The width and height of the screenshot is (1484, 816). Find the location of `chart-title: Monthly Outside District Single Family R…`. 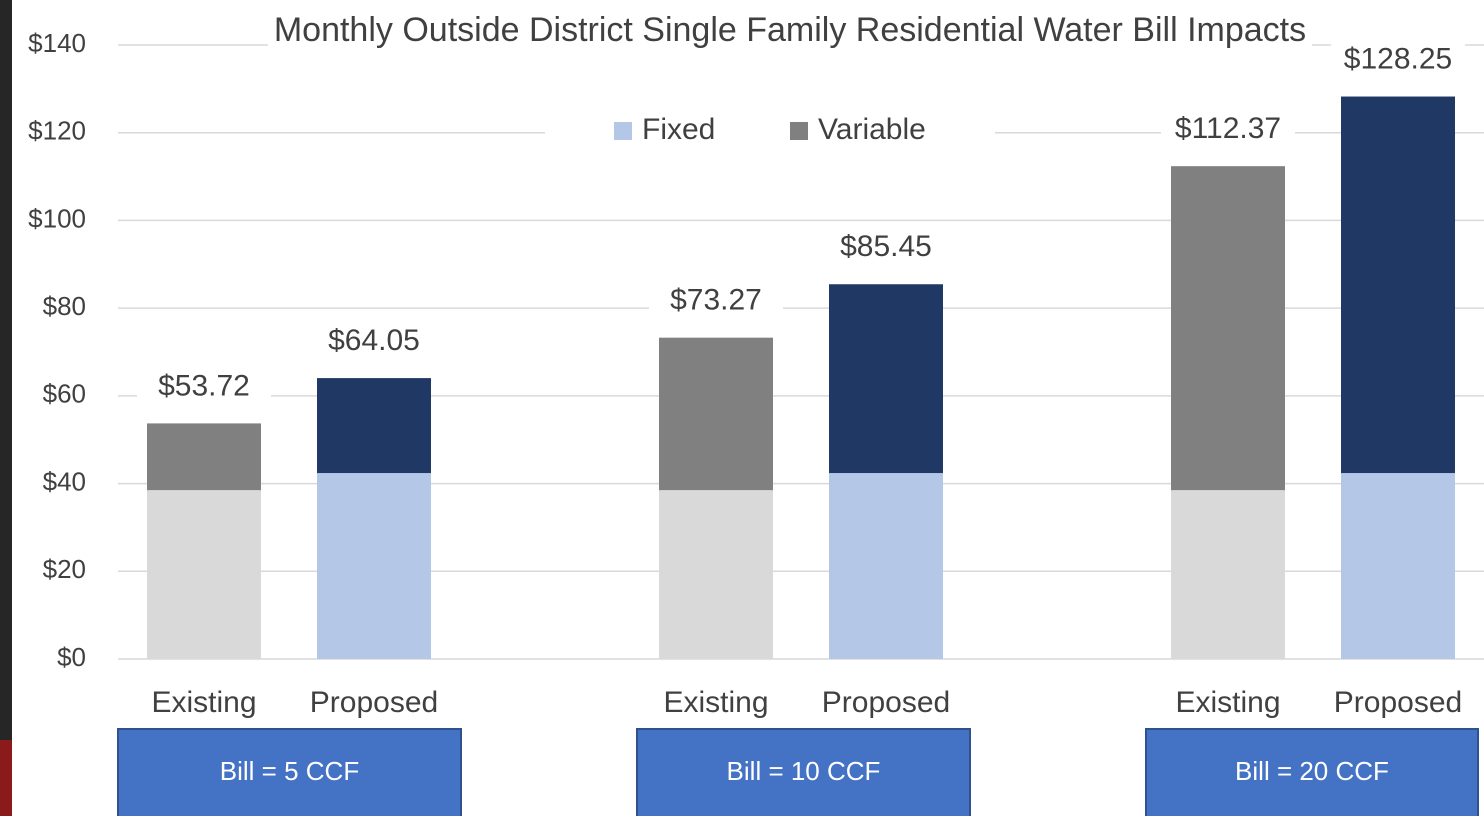

chart-title: Monthly Outside District Single Family R… is located at coordinates (790, 30).